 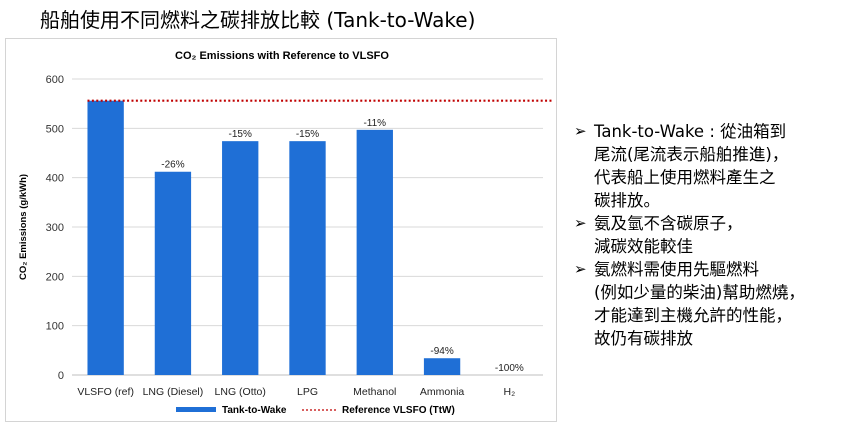 I want to click on y-tick-label: 200, so click(x=55, y=277).